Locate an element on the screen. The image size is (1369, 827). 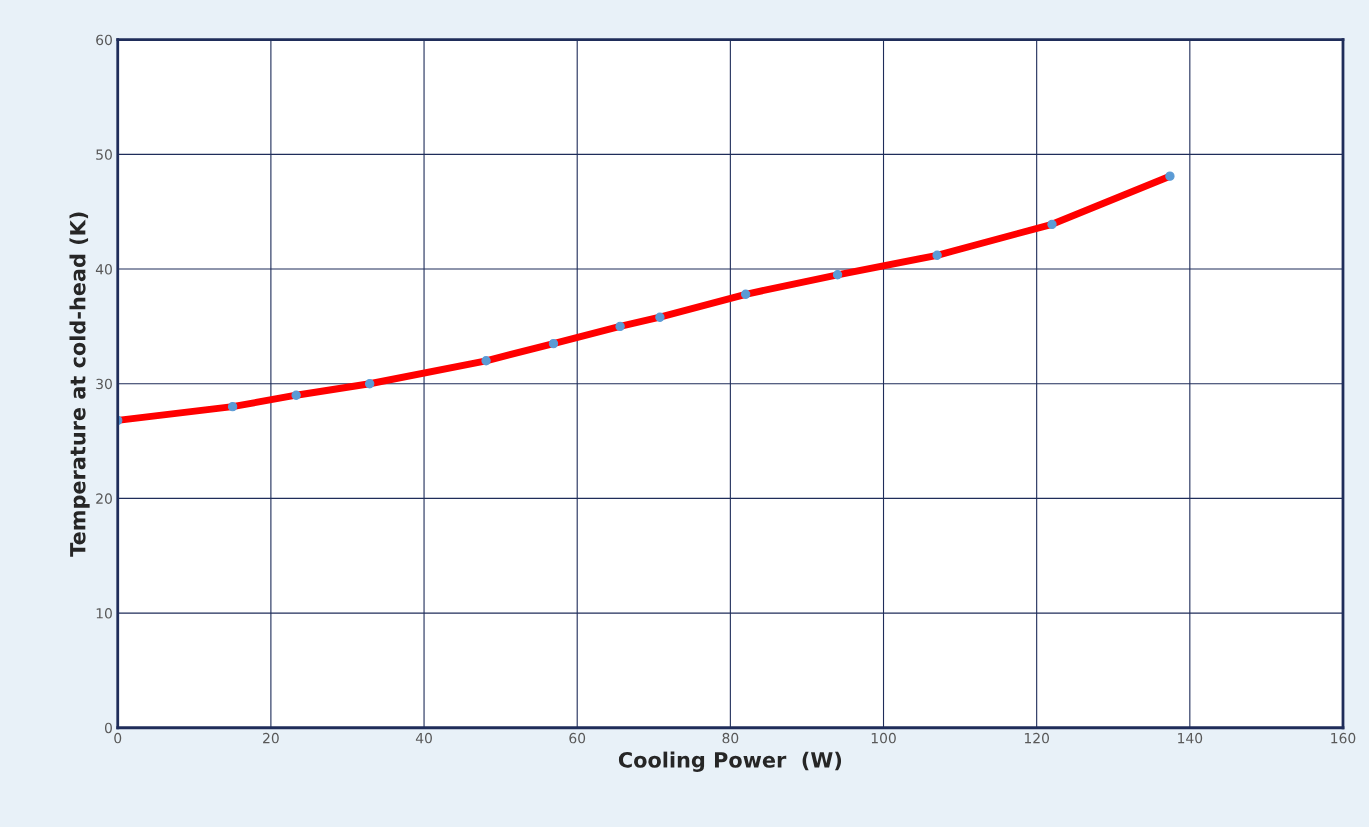
y-tick-label: 50 is located at coordinates (104, 154).